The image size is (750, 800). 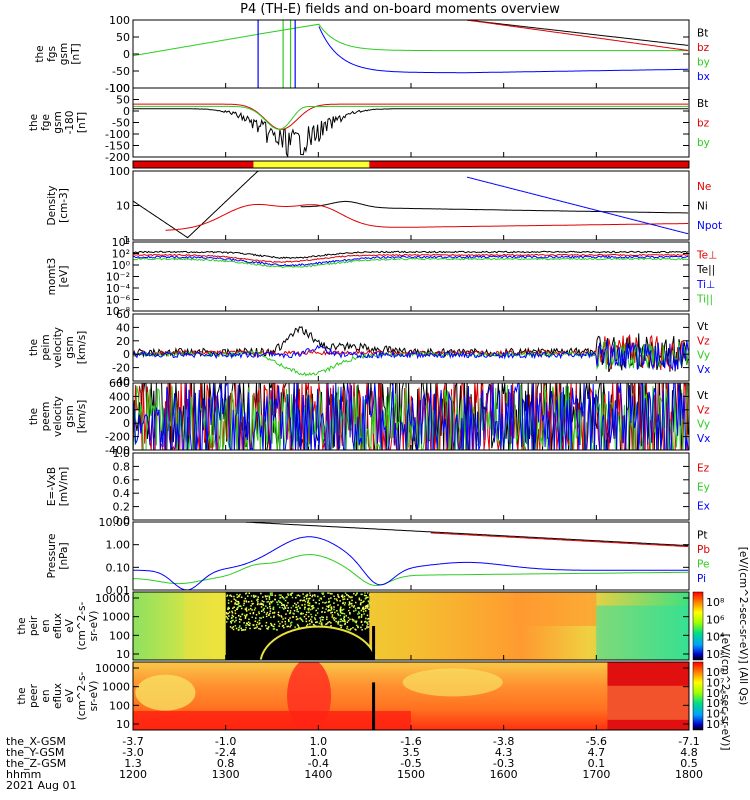 What do you see at coordinates (374, 706) in the screenshot?
I see `spectrogram-gap` at bounding box center [374, 706].